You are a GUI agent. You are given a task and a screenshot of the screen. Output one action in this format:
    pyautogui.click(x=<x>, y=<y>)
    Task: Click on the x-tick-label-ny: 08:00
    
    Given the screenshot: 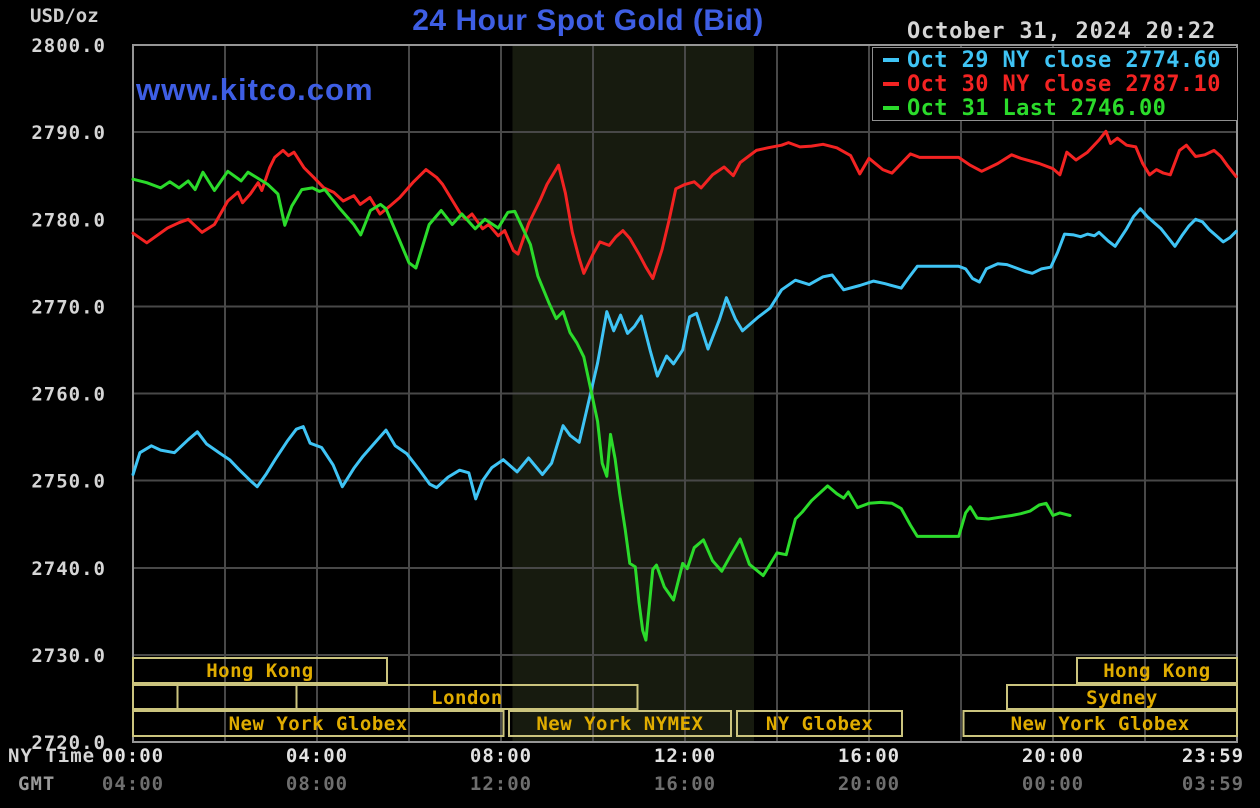 What is the action you would take?
    pyautogui.click(x=501, y=756)
    